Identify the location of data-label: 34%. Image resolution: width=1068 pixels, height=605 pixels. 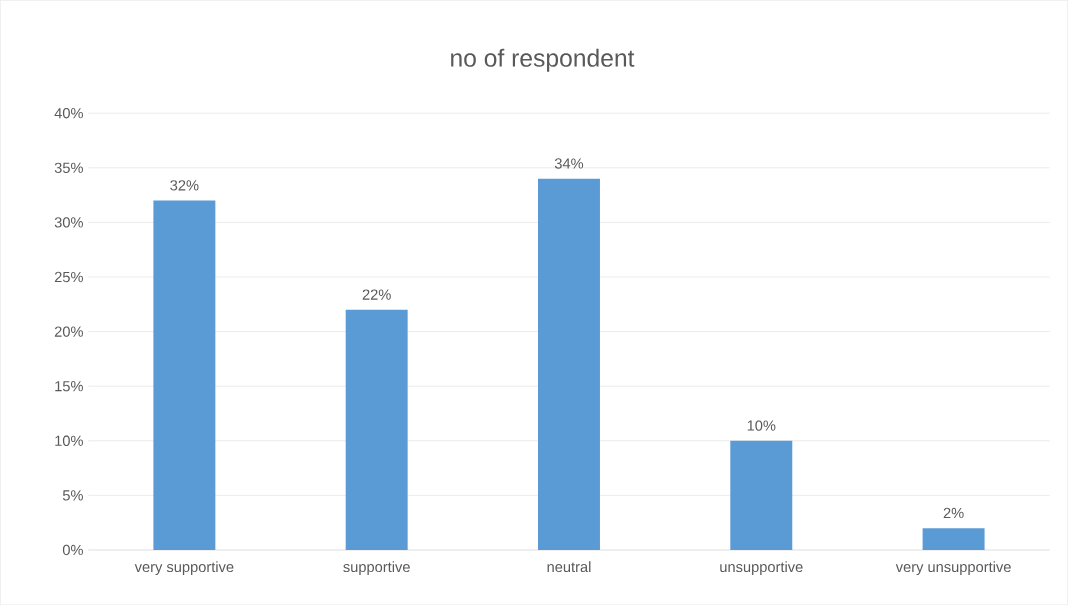
(569, 163).